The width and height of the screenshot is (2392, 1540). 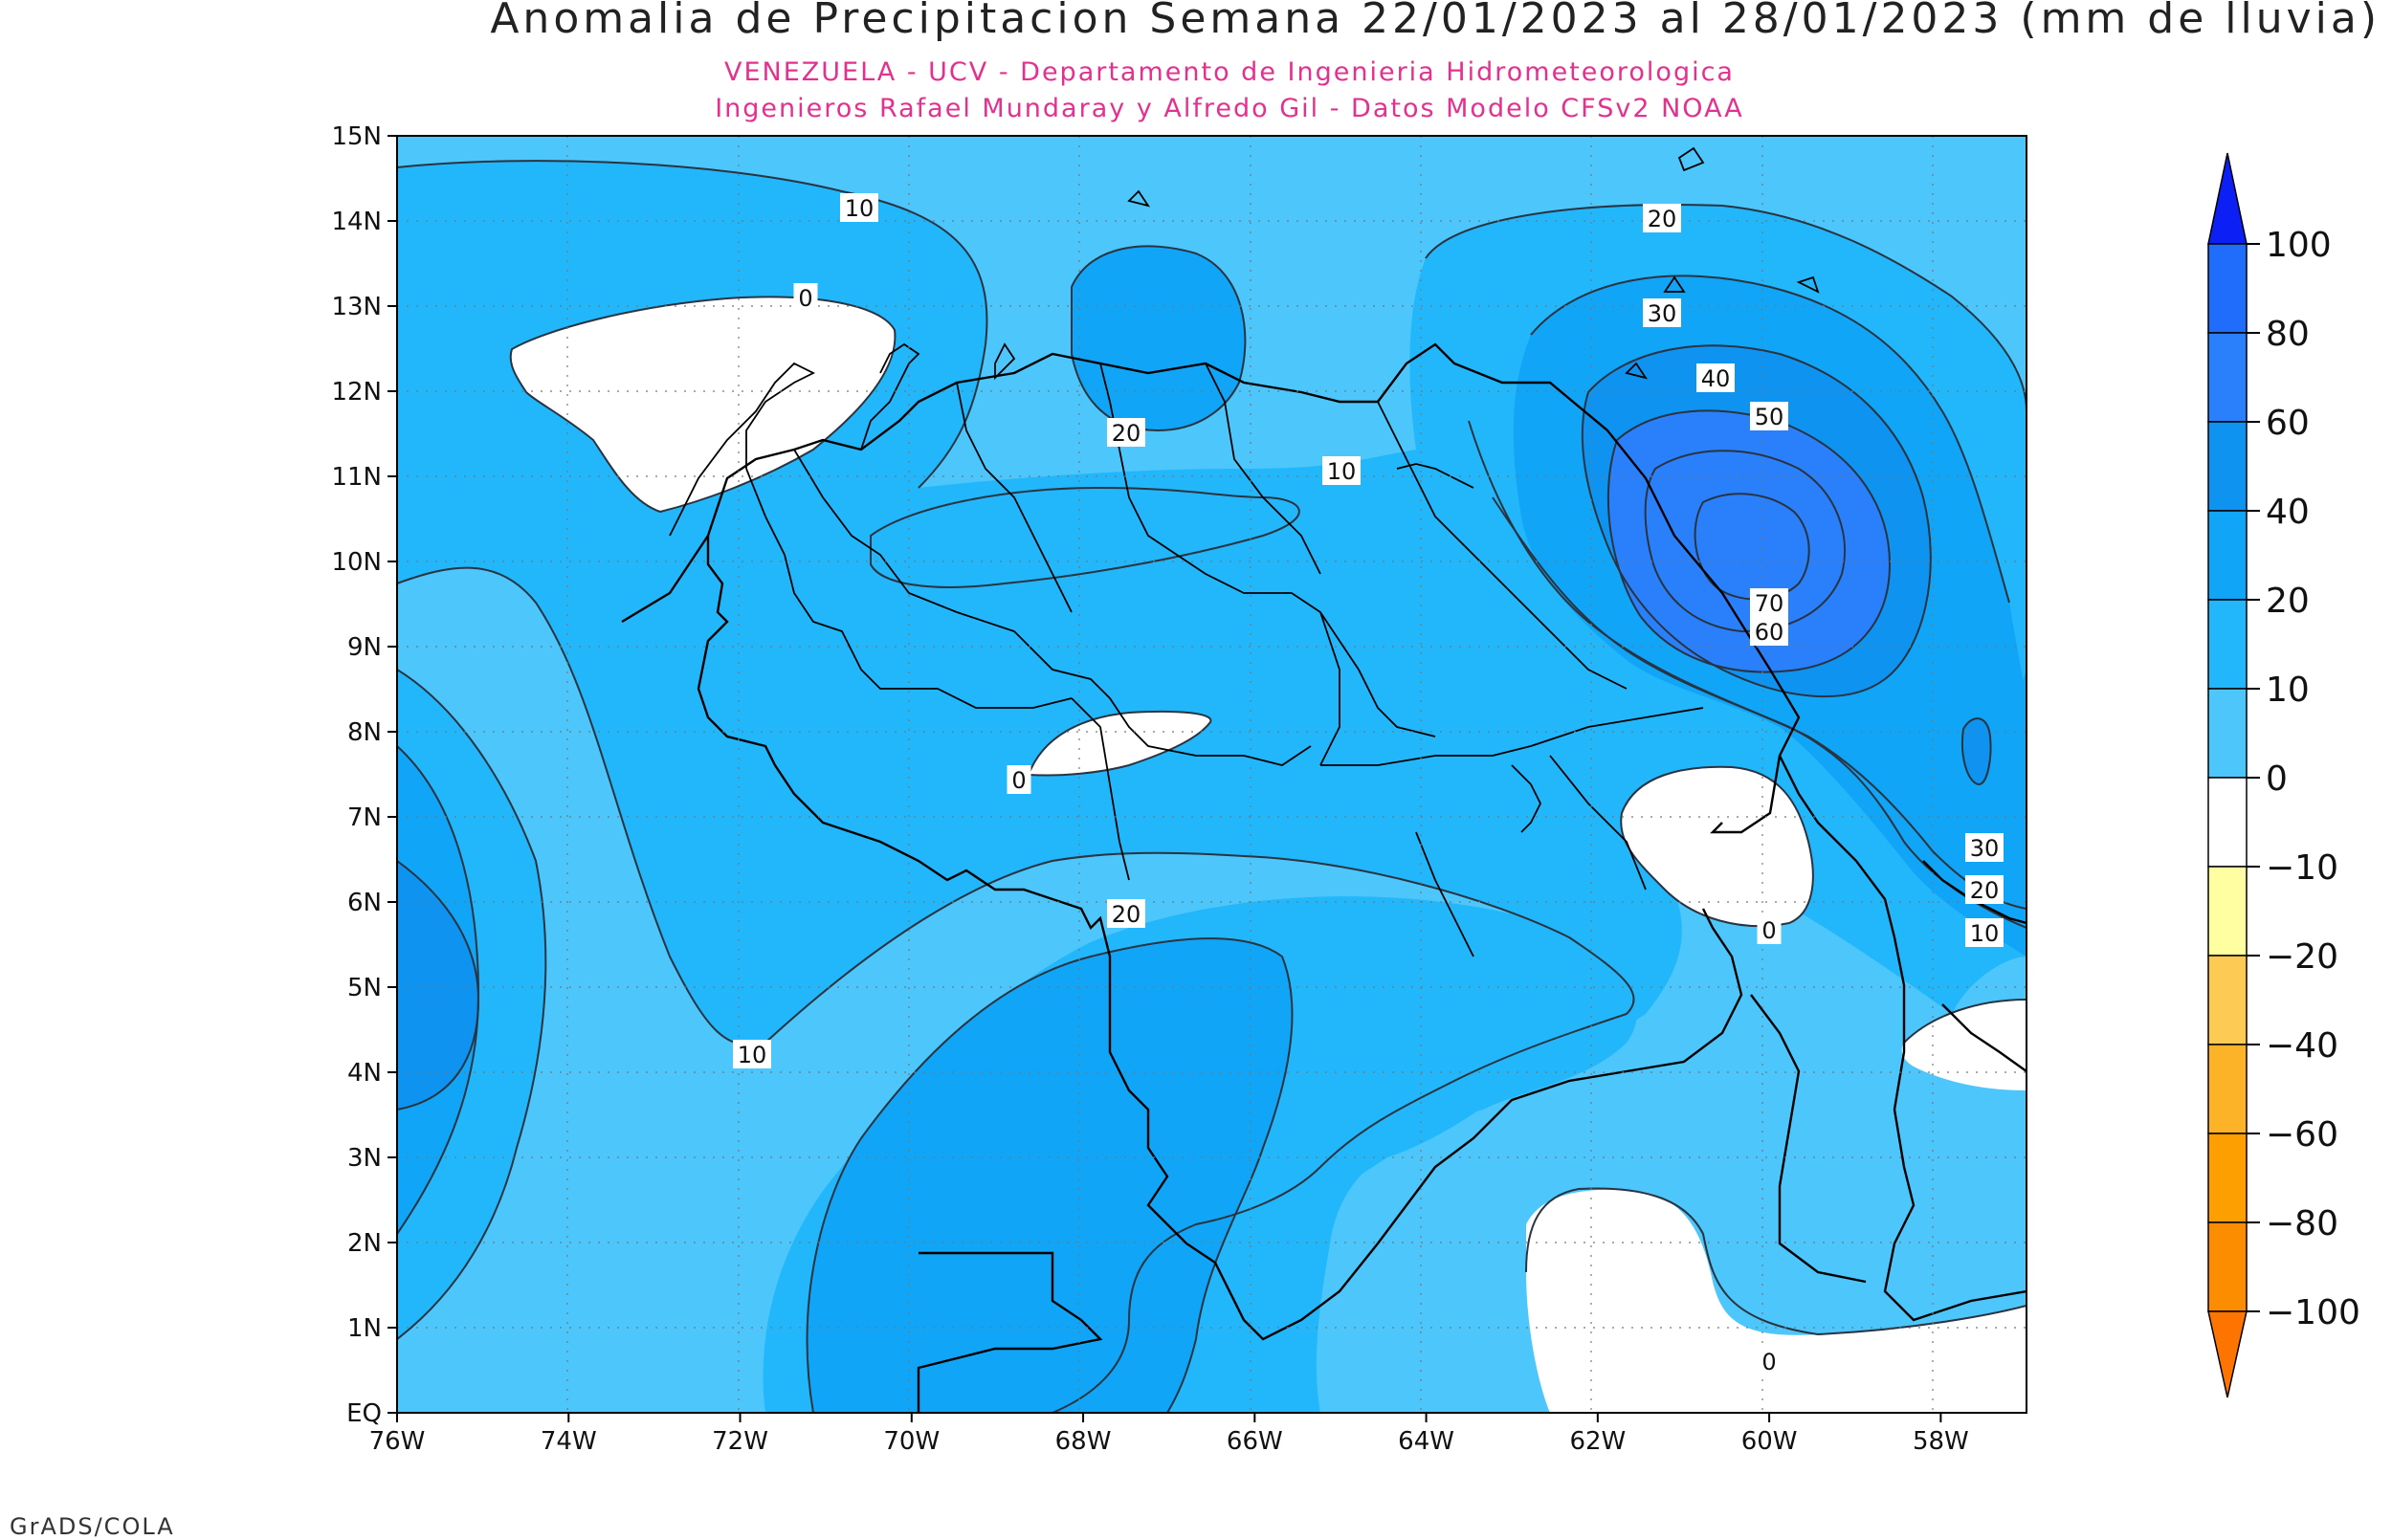 What do you see at coordinates (1770, 1441) in the screenshot?
I see `lon-tick-label: 60W` at bounding box center [1770, 1441].